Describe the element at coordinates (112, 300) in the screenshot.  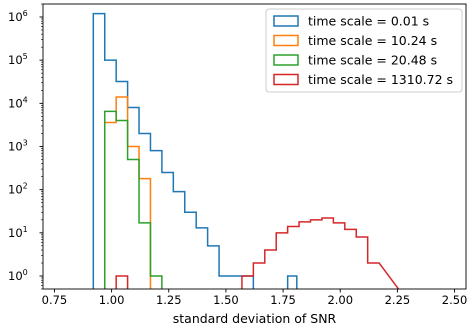
I see `x-tick-label: 1.00` at that location.